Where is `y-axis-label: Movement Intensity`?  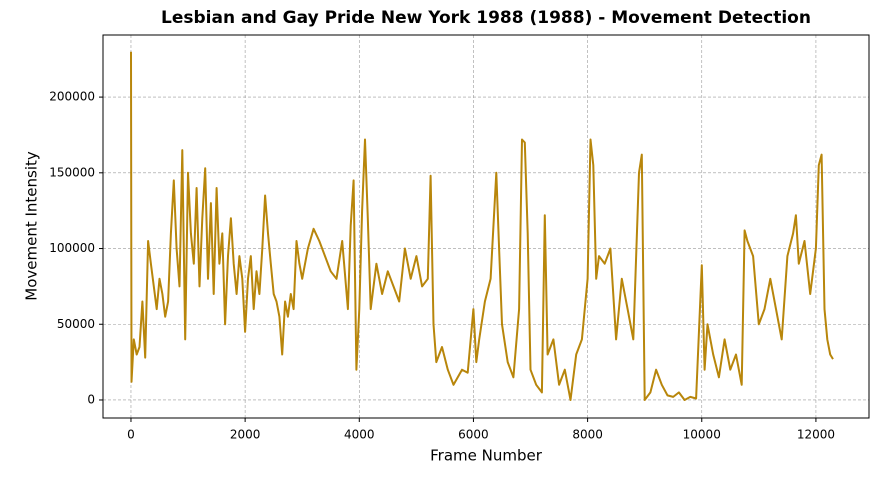 y-axis-label: Movement Intensity is located at coordinates (32, 226).